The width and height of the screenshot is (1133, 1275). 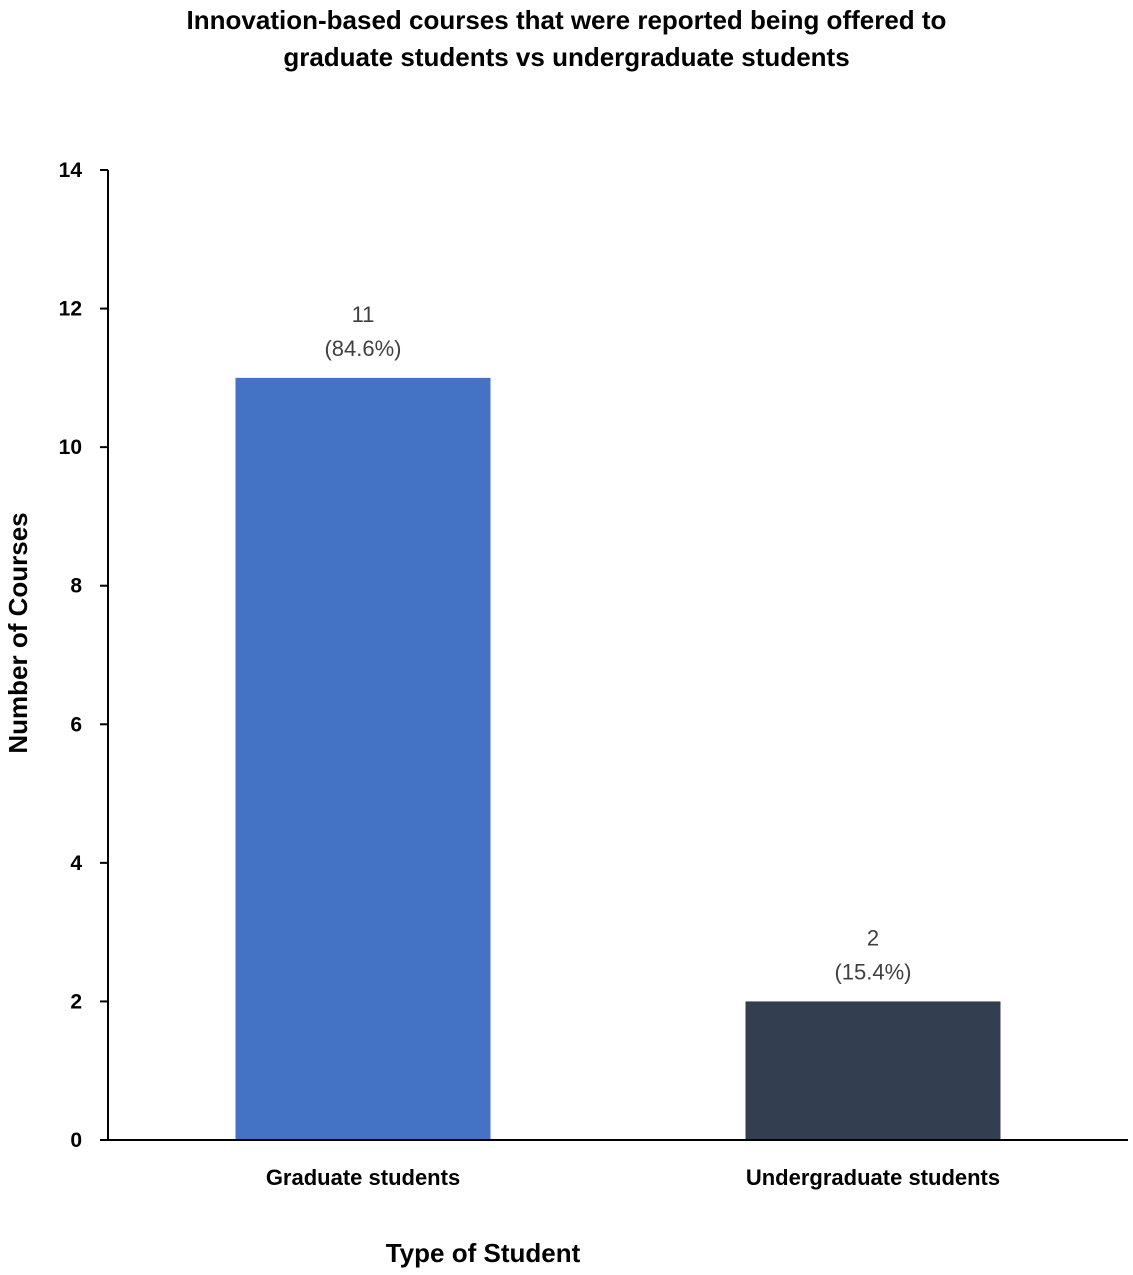 I want to click on y-tick-label: 10, so click(x=70, y=447).